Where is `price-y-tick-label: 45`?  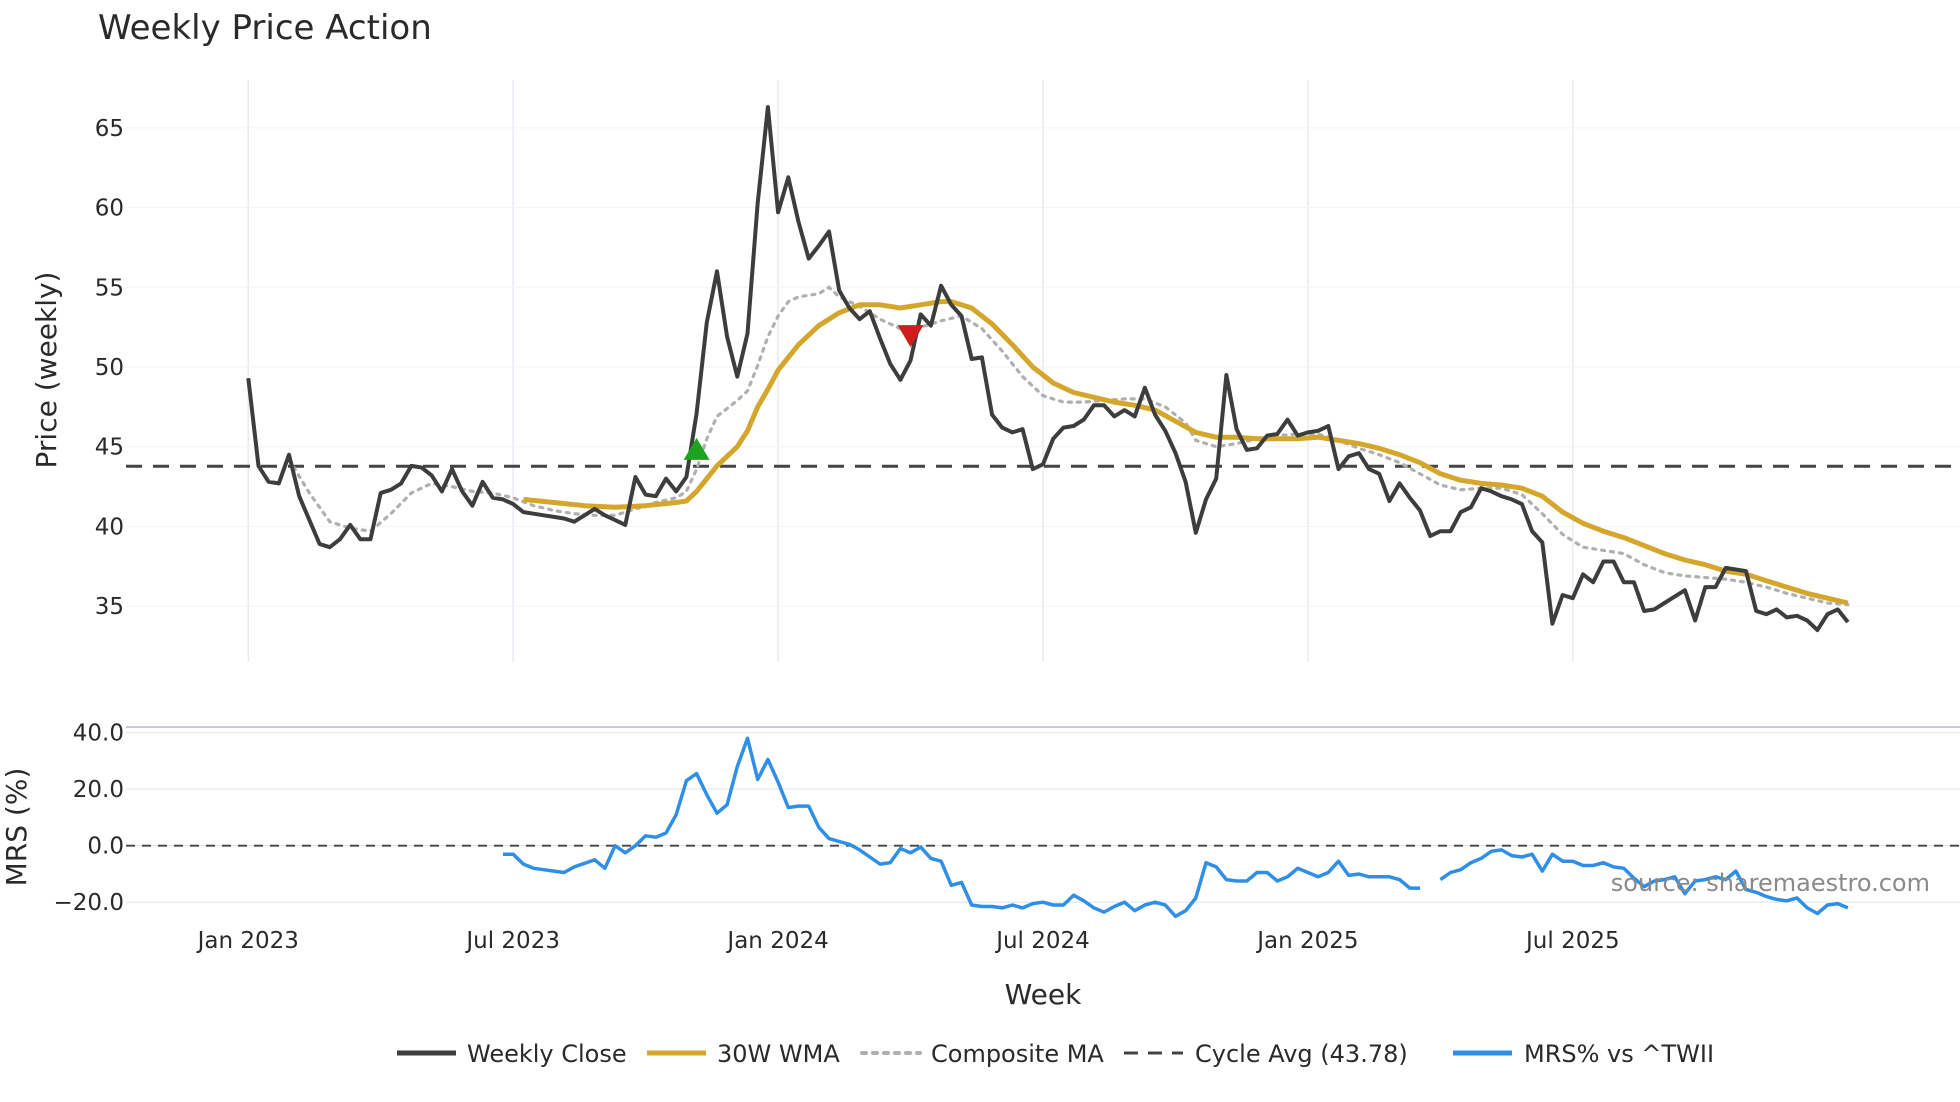 price-y-tick-label: 45 is located at coordinates (109, 448).